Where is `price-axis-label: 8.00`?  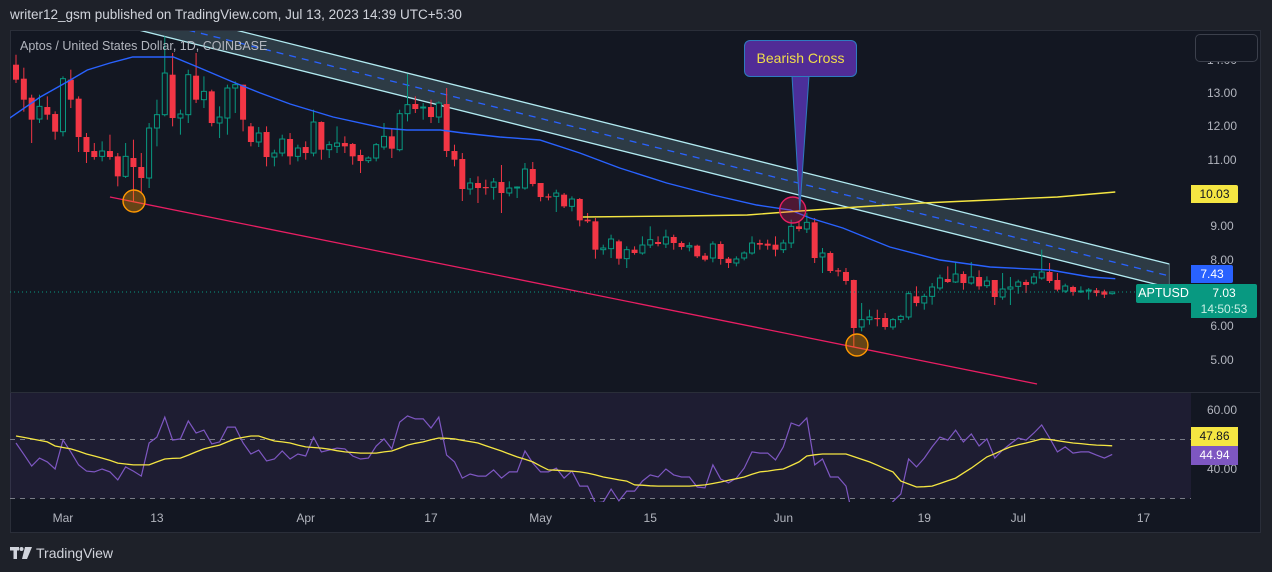 price-axis-label: 8.00 is located at coordinates (1222, 259).